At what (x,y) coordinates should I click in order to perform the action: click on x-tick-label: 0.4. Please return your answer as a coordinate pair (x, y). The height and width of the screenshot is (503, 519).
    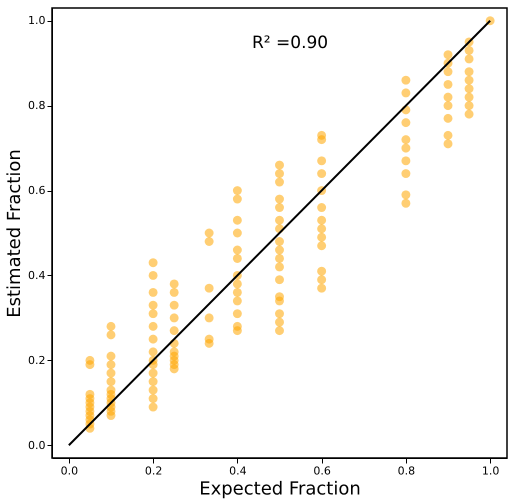
    Looking at the image, I should click on (238, 471).